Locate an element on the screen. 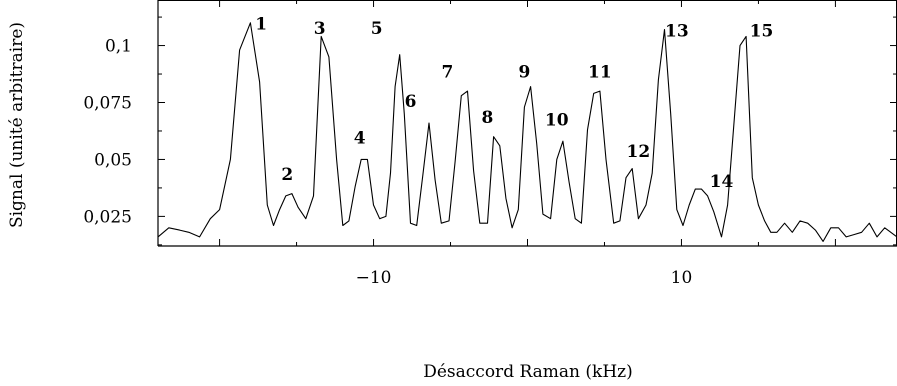 Image resolution: width=897 pixels, height=386 pixels. peak-label-13: 13 is located at coordinates (677, 31).